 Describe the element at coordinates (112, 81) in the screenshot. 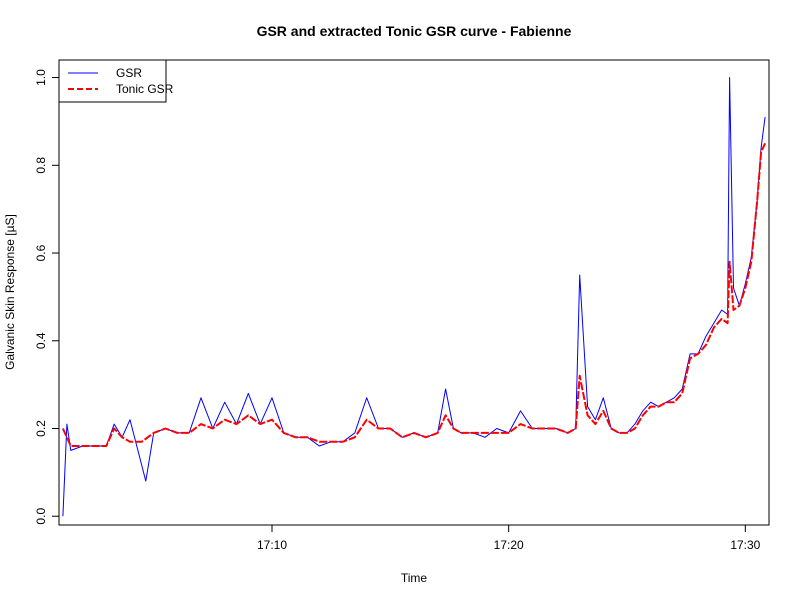

I see `legend-box` at that location.